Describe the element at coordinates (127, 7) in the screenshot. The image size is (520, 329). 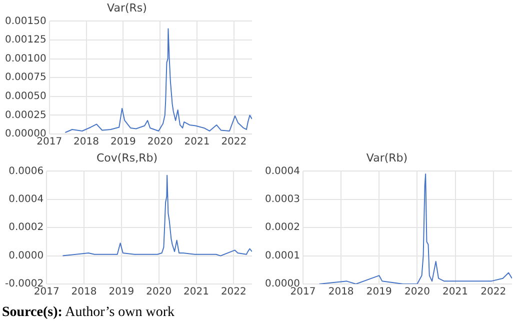
I see `chart-title: Var(Rs)` at that location.